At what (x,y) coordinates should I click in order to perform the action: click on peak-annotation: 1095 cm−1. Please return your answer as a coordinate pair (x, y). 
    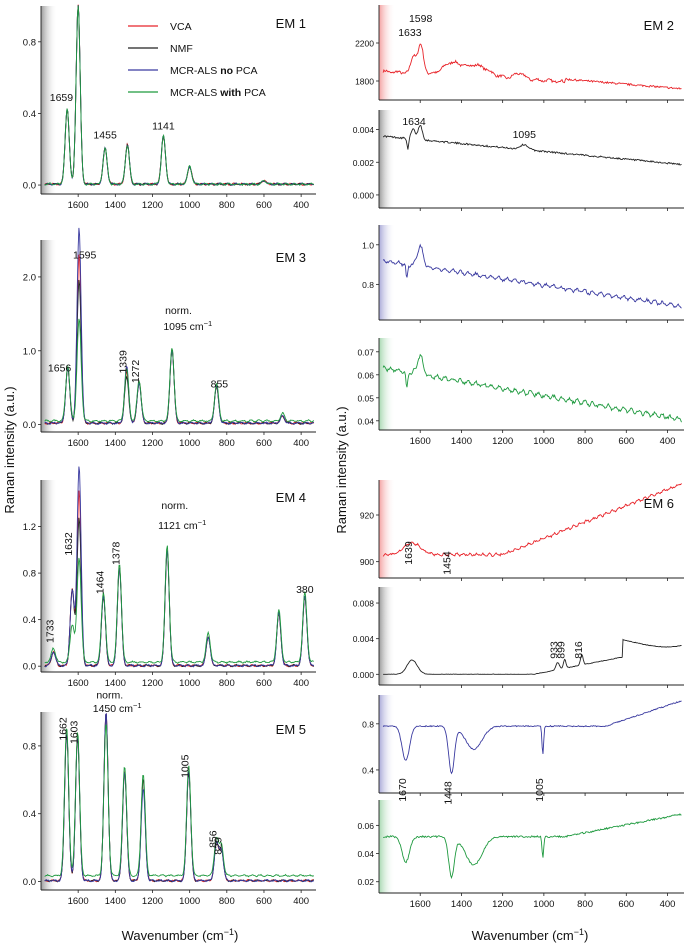
    Looking at the image, I should click on (187, 326).